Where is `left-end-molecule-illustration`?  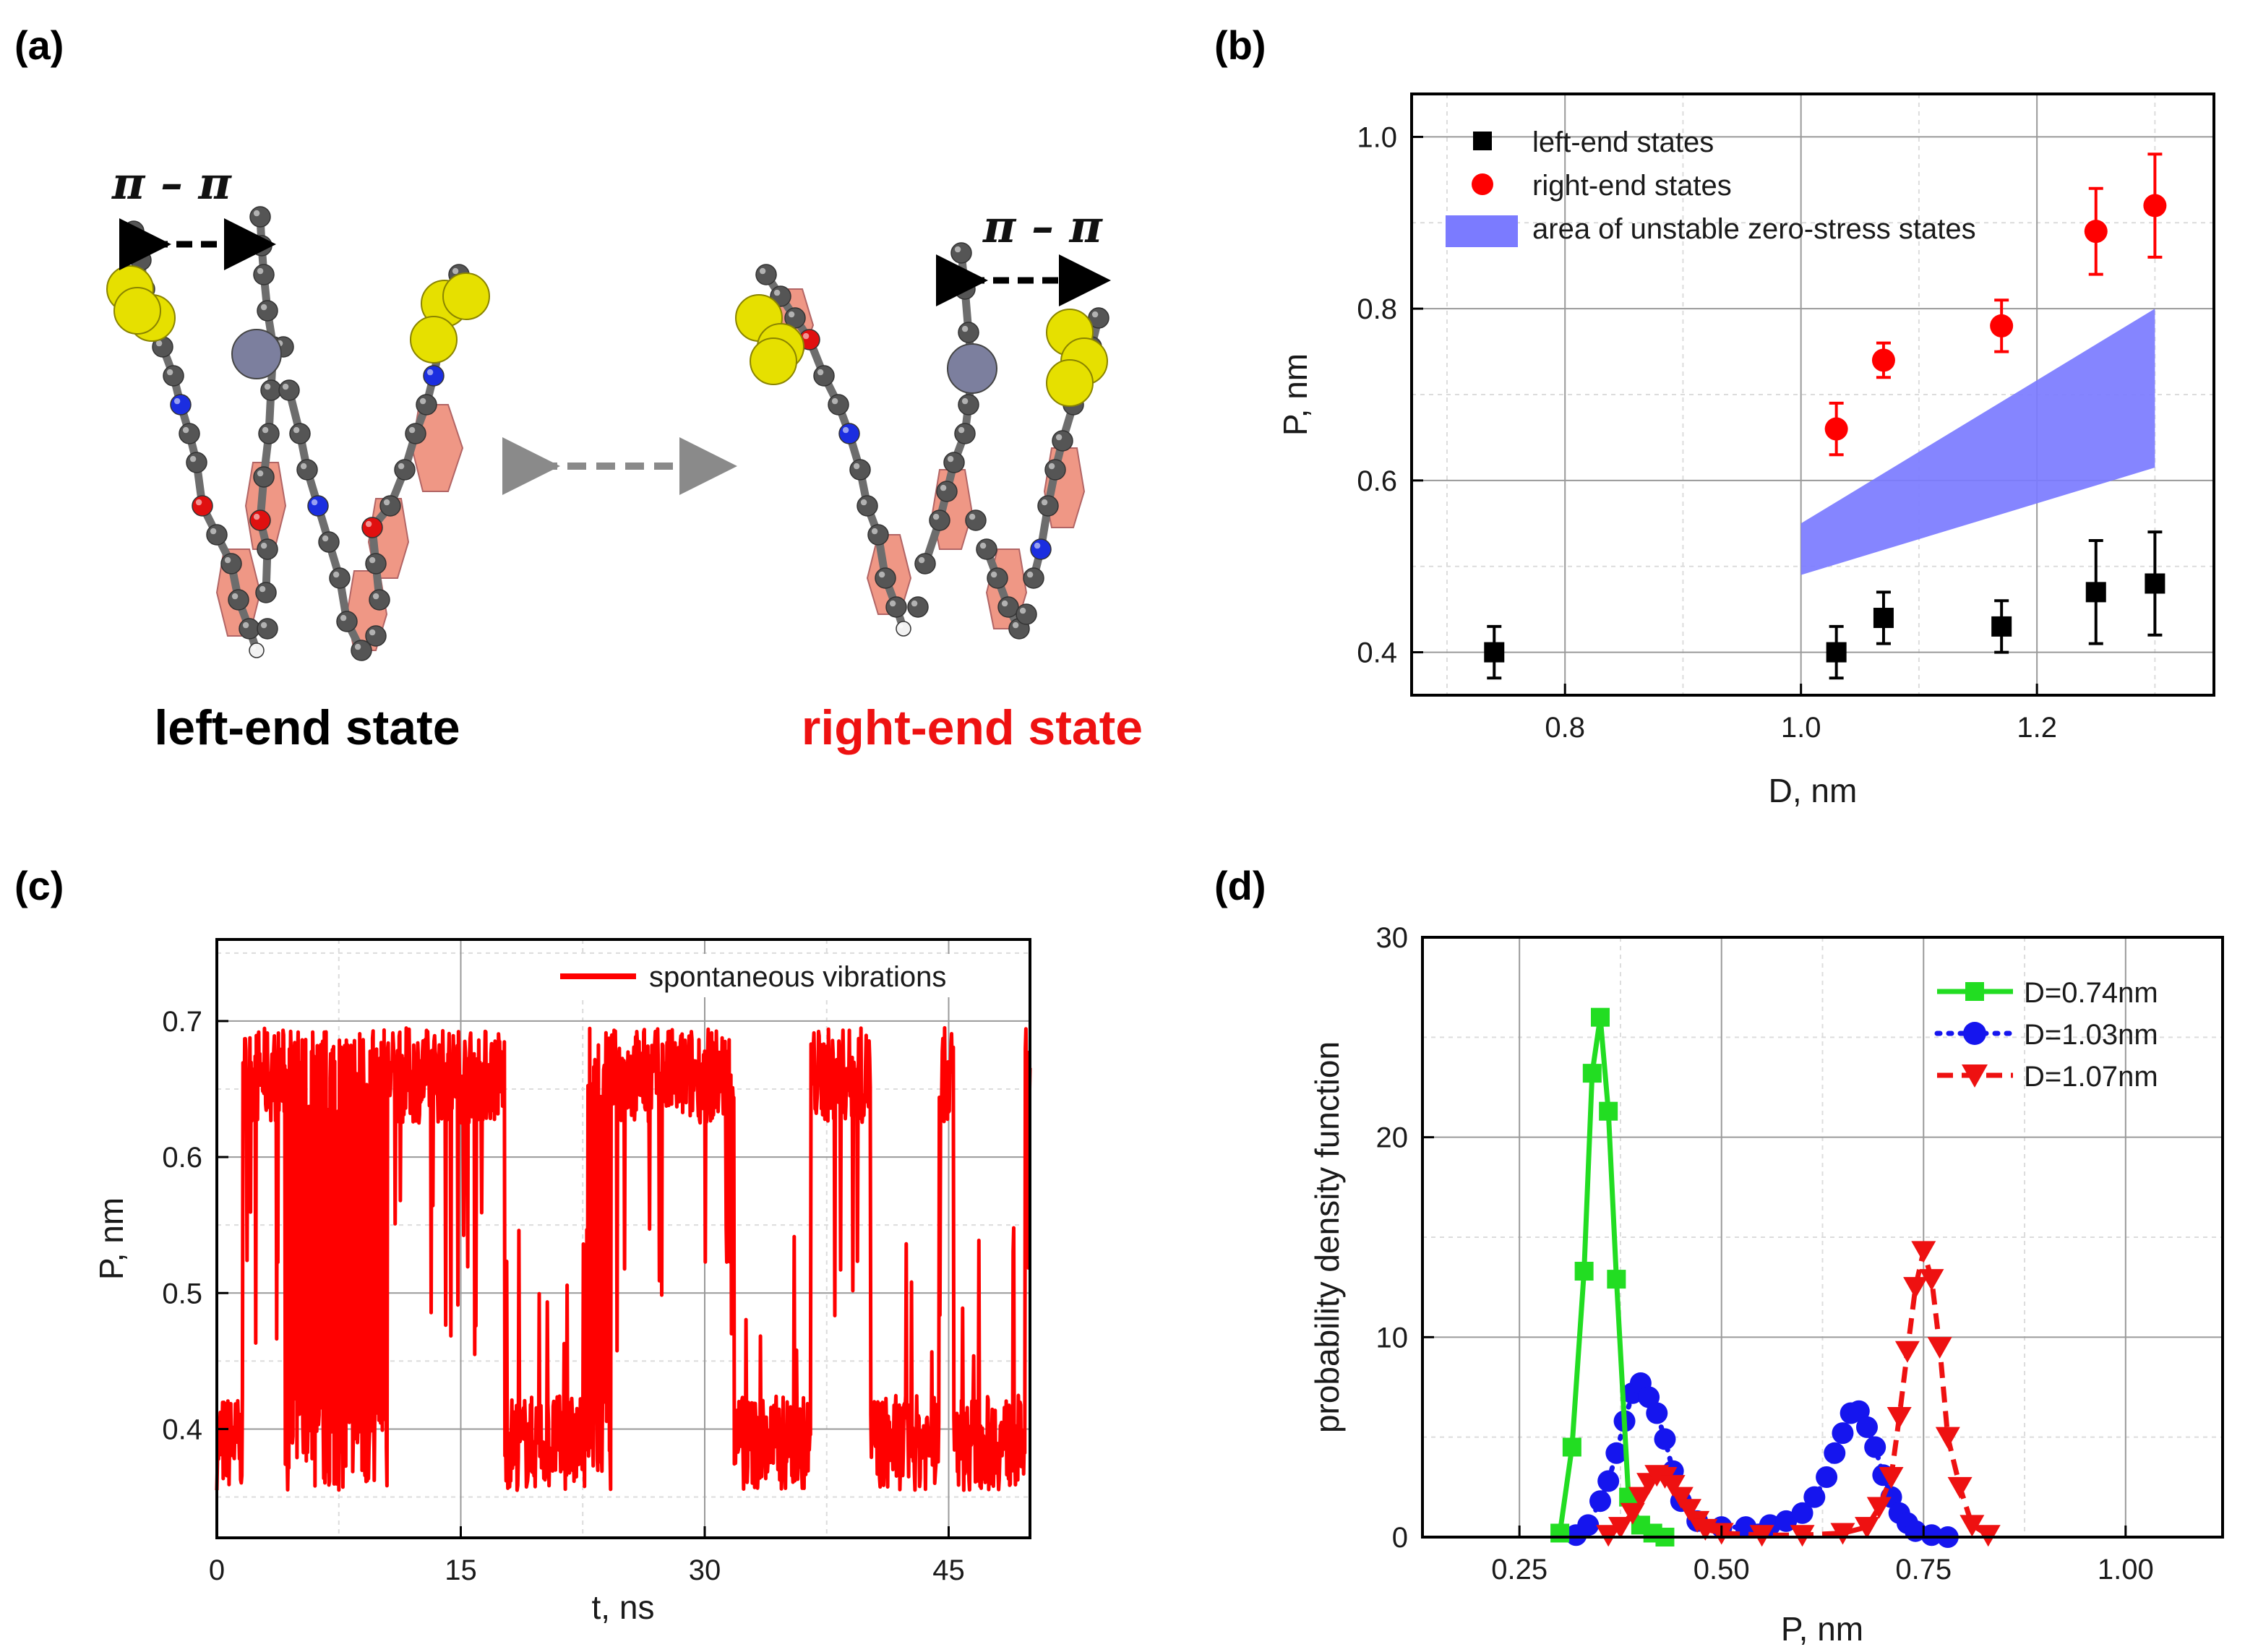
left-end-molecule-illustration is located at coordinates (298, 433).